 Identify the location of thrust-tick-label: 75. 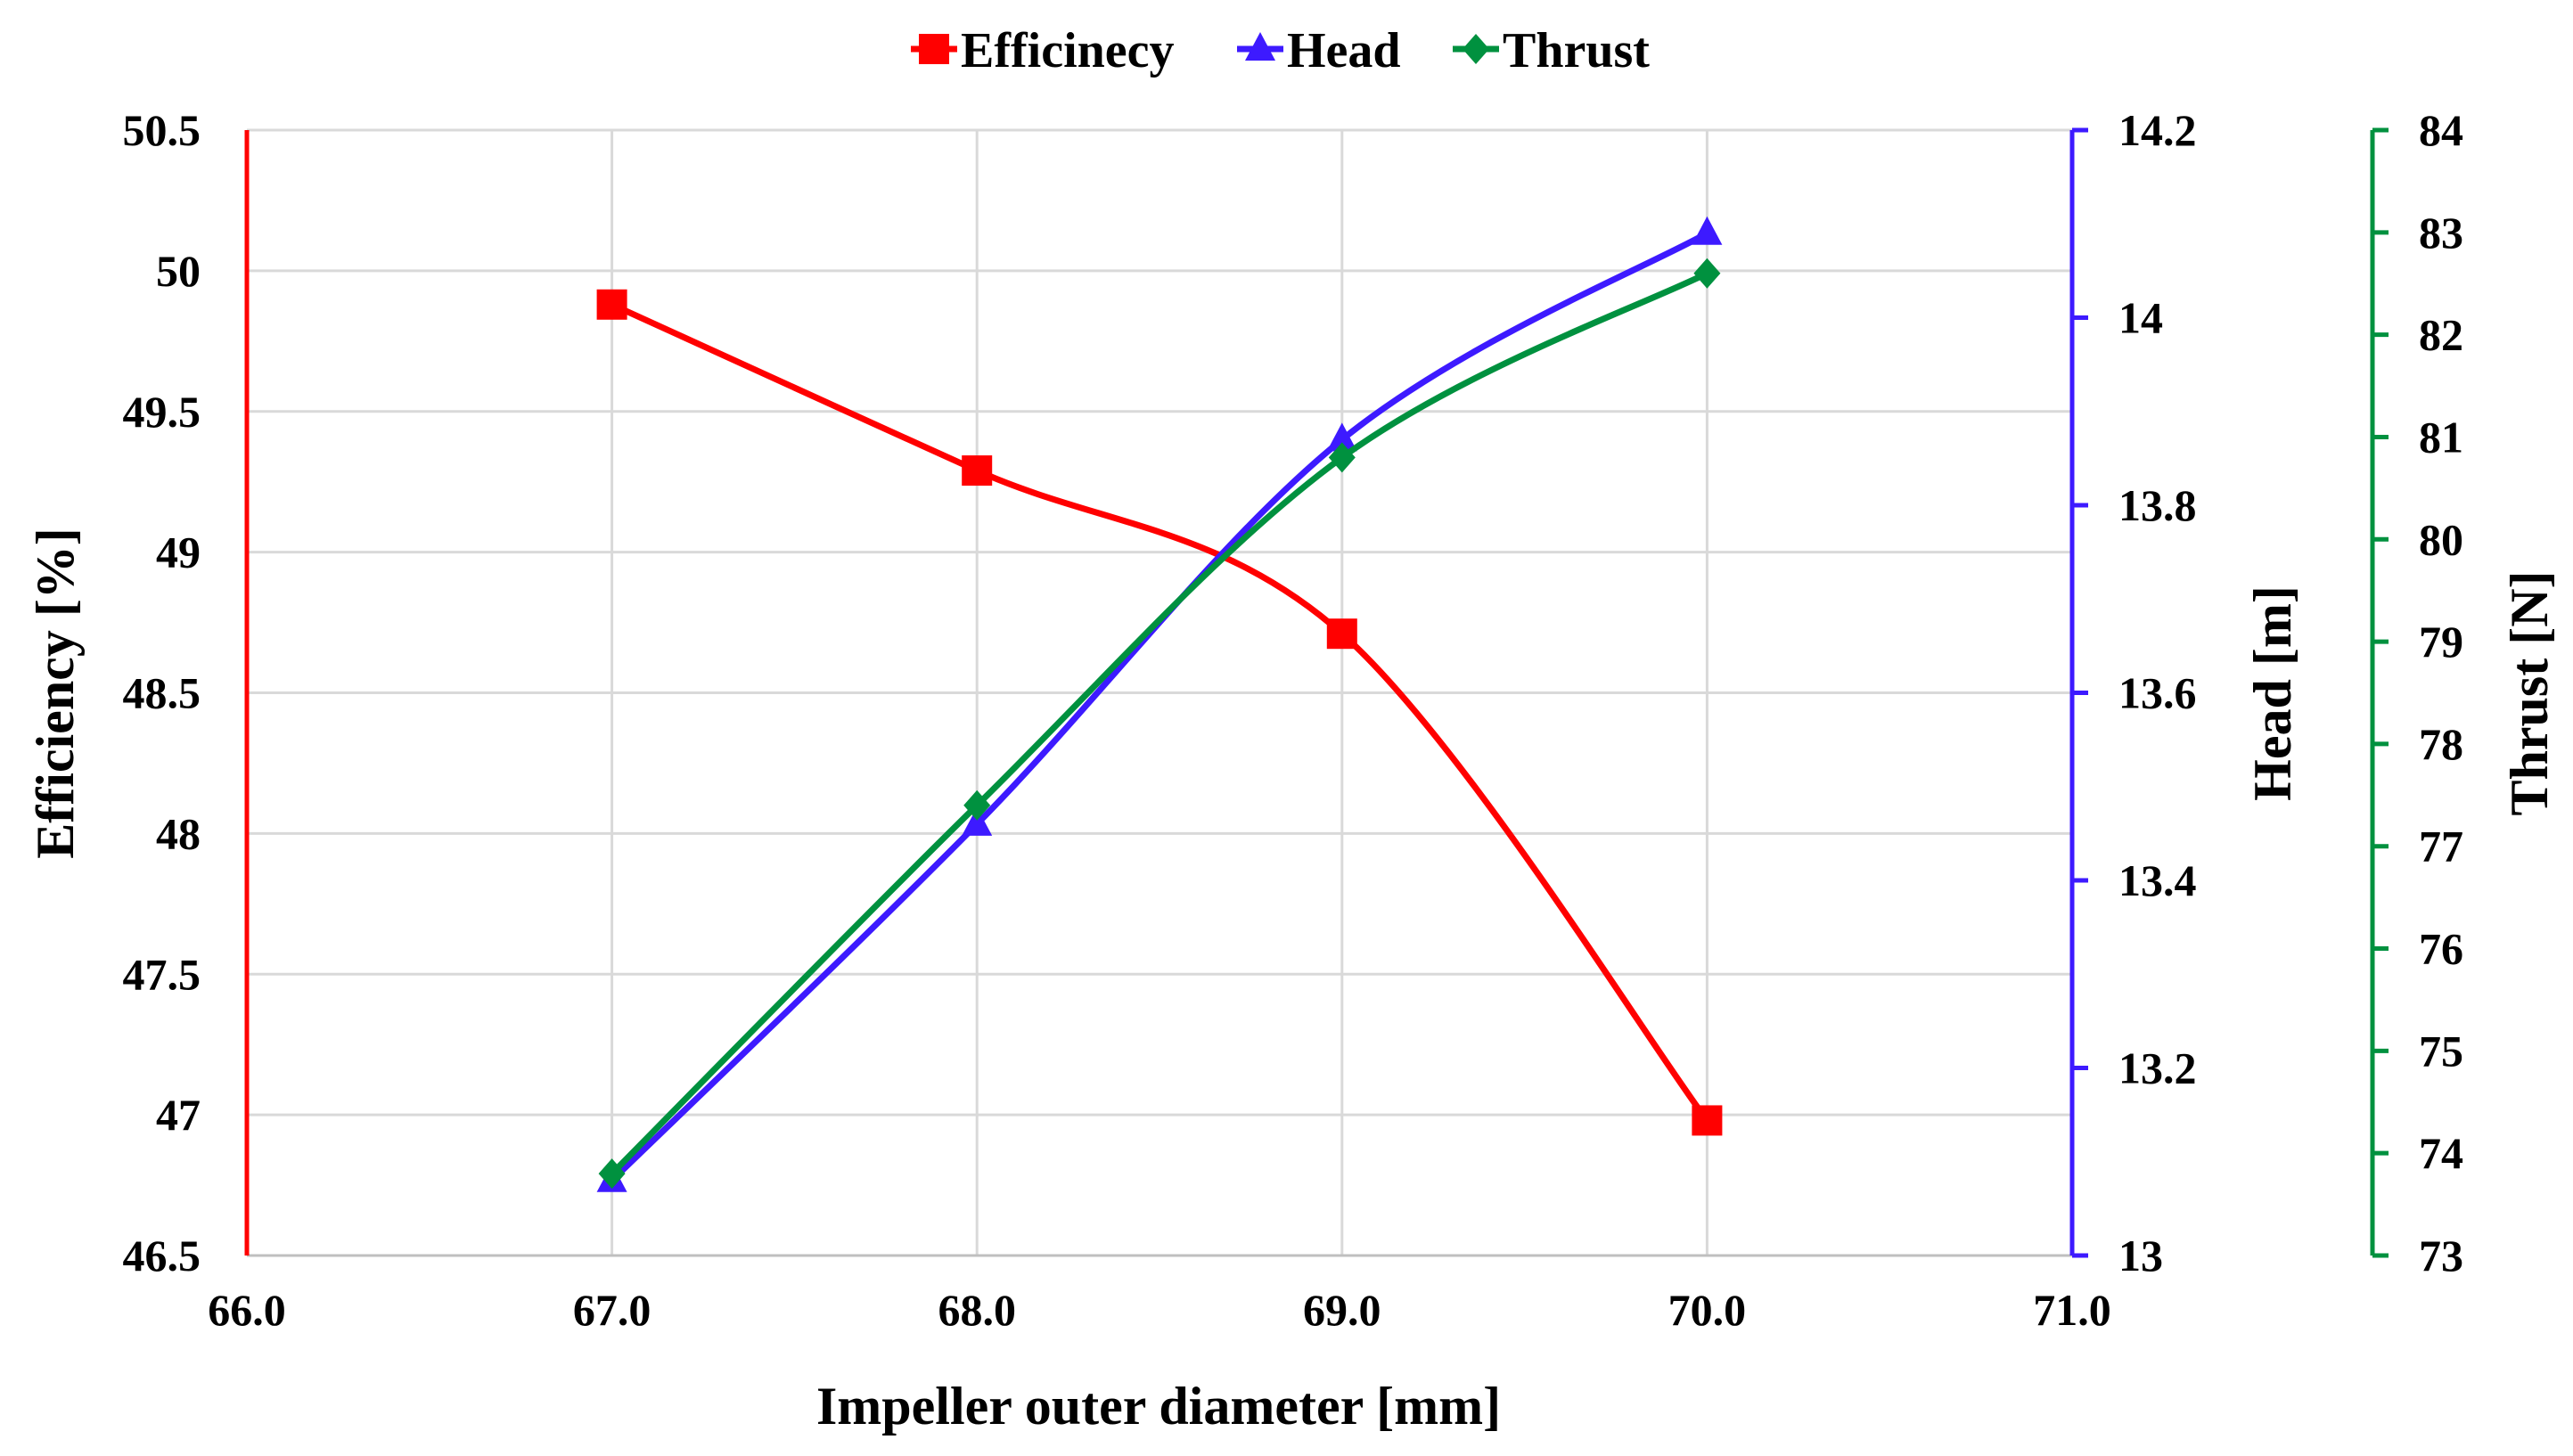
(2441, 1051).